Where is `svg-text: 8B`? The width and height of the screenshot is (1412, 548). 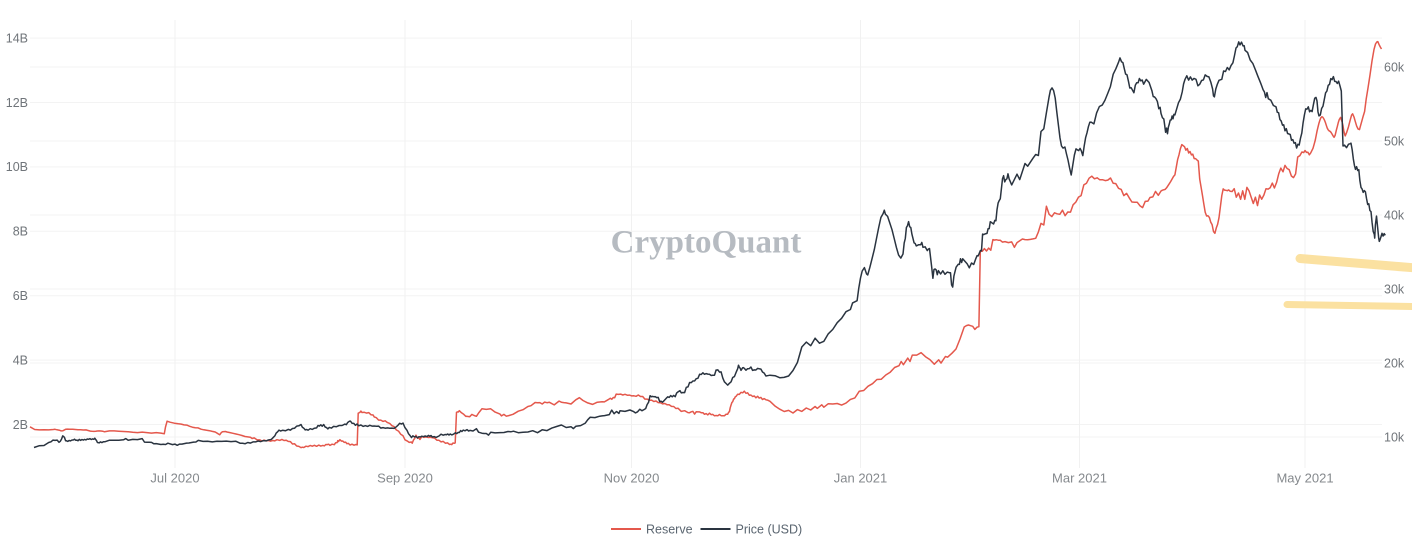 svg-text: 8B is located at coordinates (20, 232).